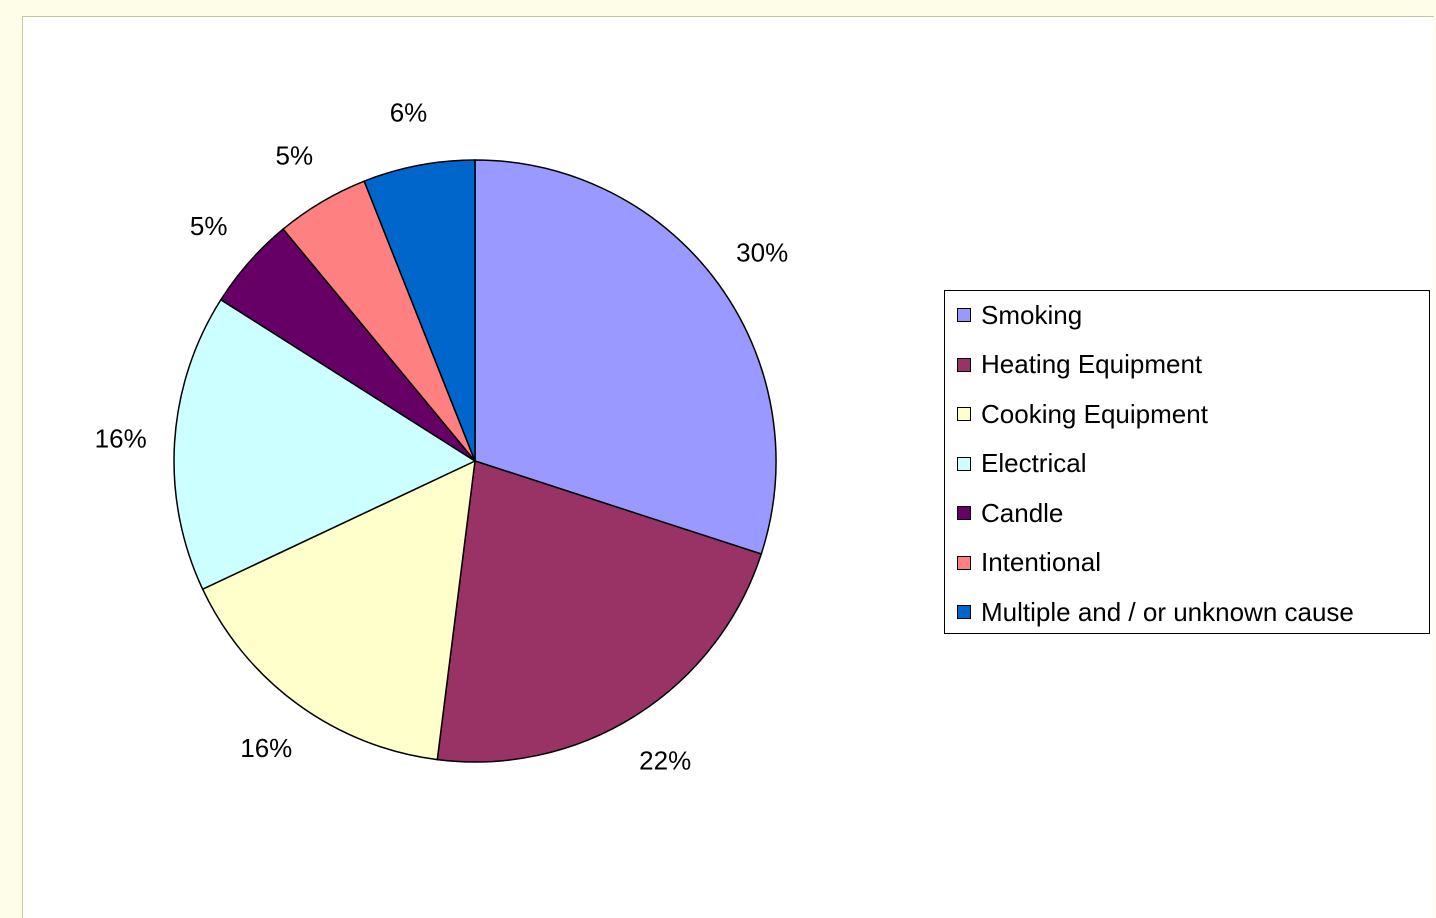 The image size is (1436, 918). I want to click on slice-data-label: 30%, so click(762, 252).